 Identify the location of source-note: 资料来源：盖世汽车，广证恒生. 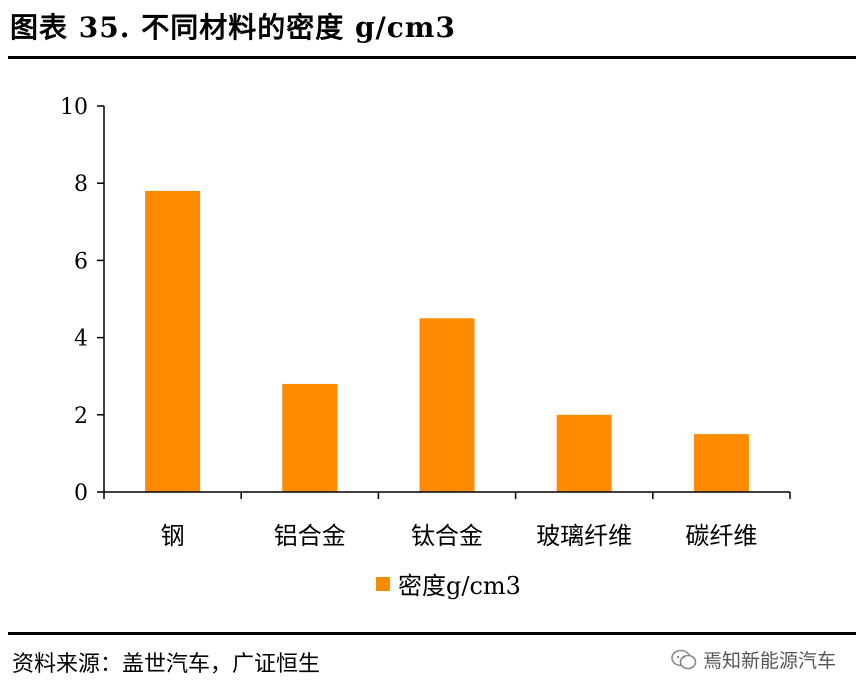
(166, 664).